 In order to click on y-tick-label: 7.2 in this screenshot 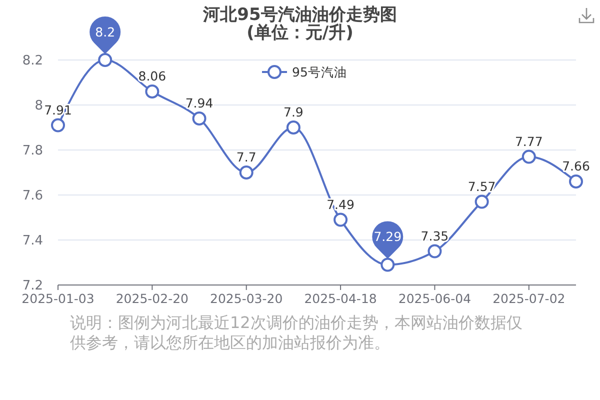, I will do `click(32, 286)`.